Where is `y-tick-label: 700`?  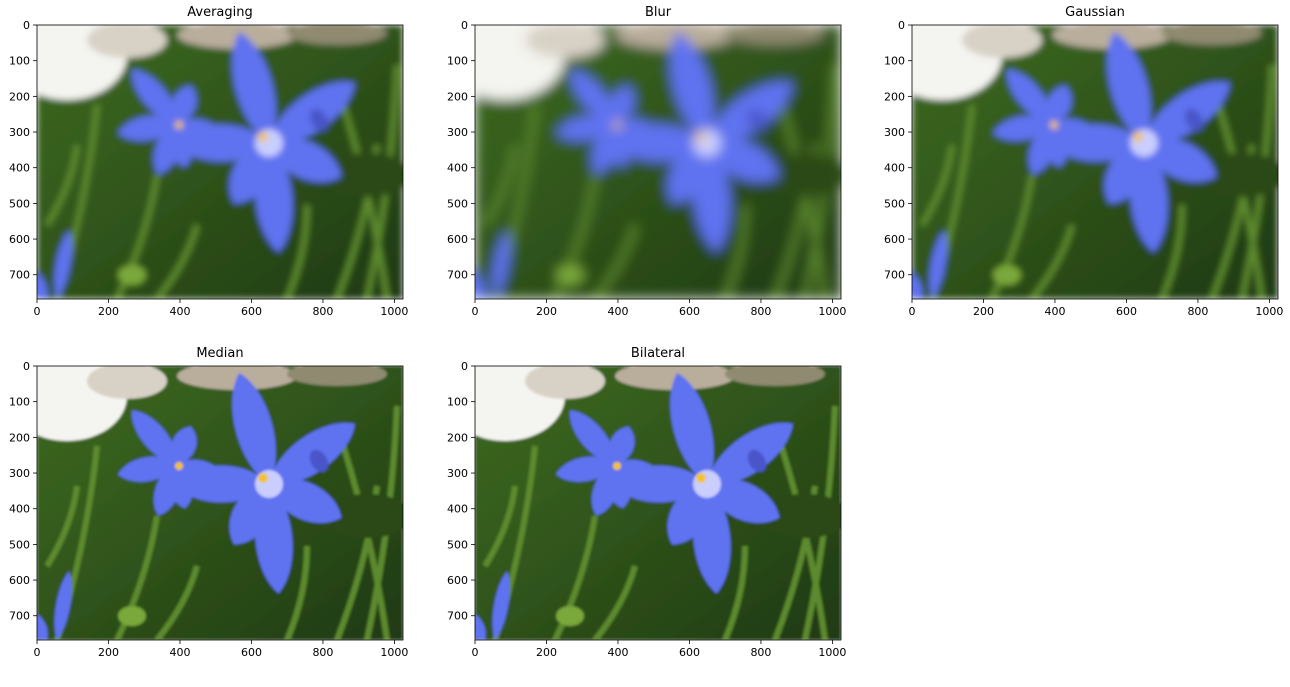
y-tick-label: 700 is located at coordinates (457, 616).